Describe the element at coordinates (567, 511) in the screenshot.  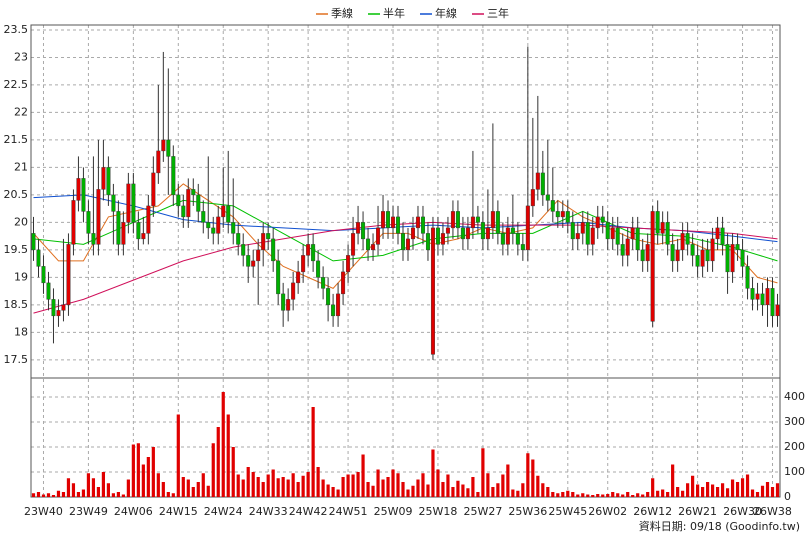
I see `x-tick-label: 25W45` at that location.